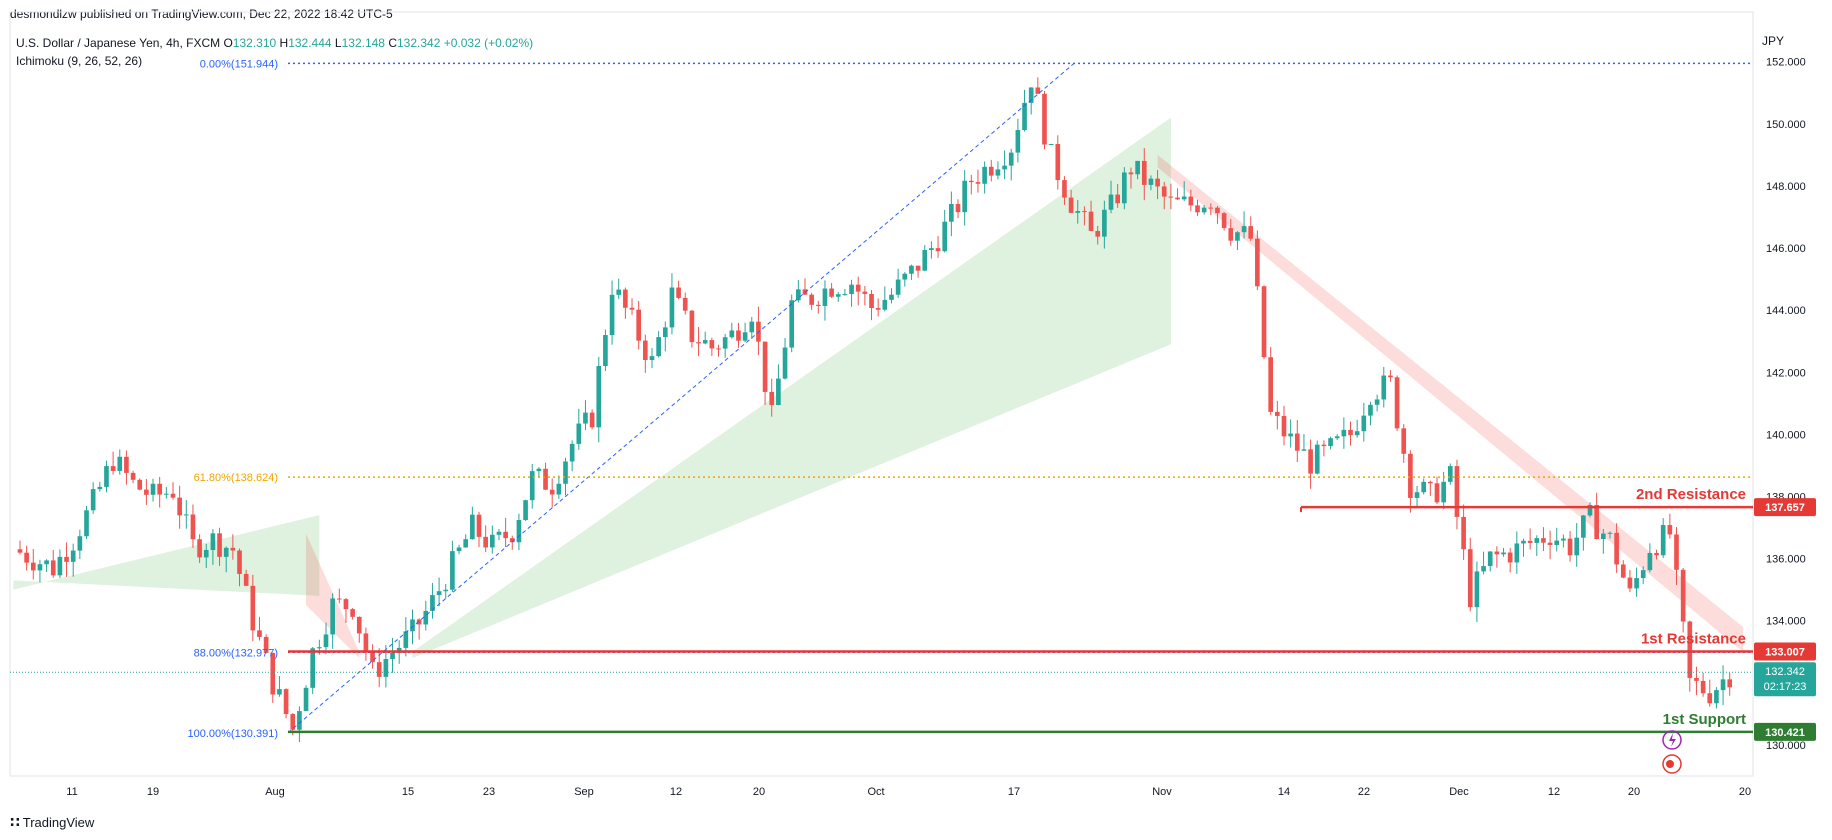  I want to click on lightning-event-icon, so click(1672, 740).